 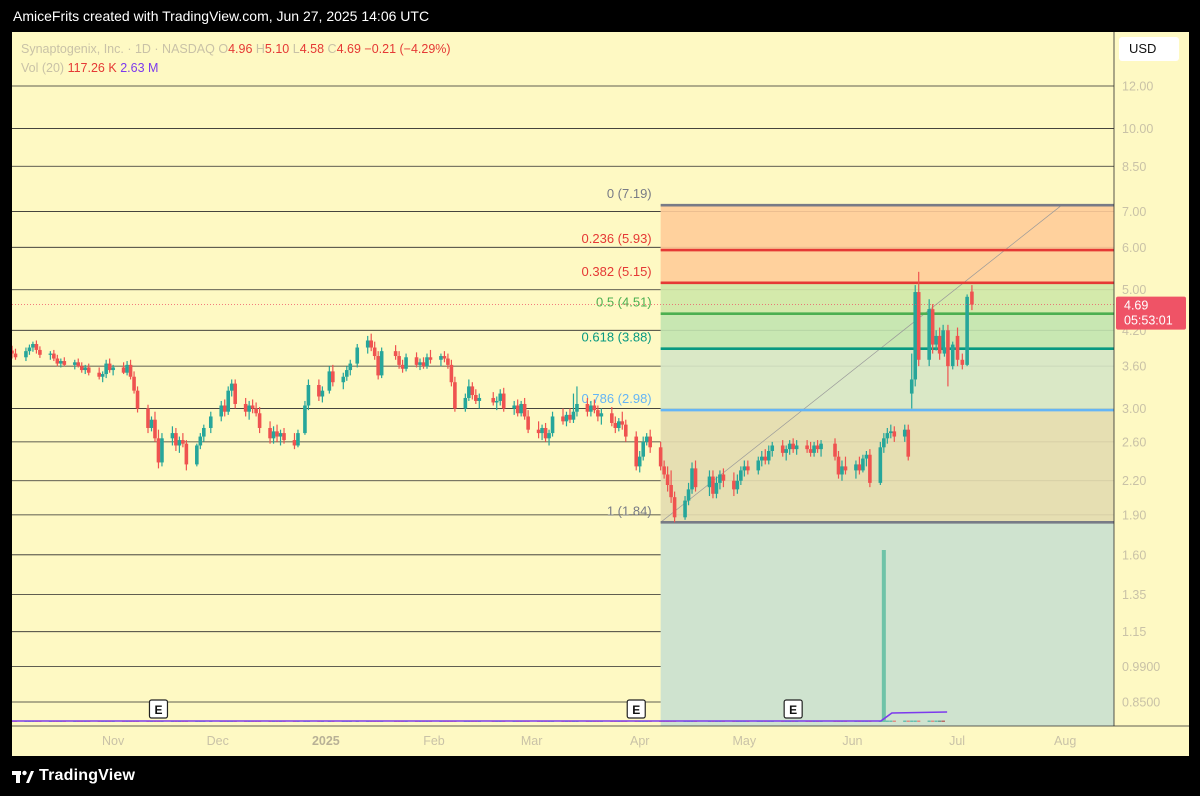 I want to click on symbol-title: Synaptogenix, Inc. · 1D · NASDAQ, so click(x=118, y=49).